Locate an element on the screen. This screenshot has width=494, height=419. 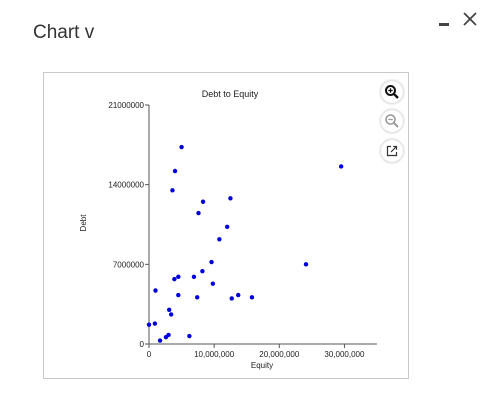
zoom-in-button is located at coordinates (392, 92).